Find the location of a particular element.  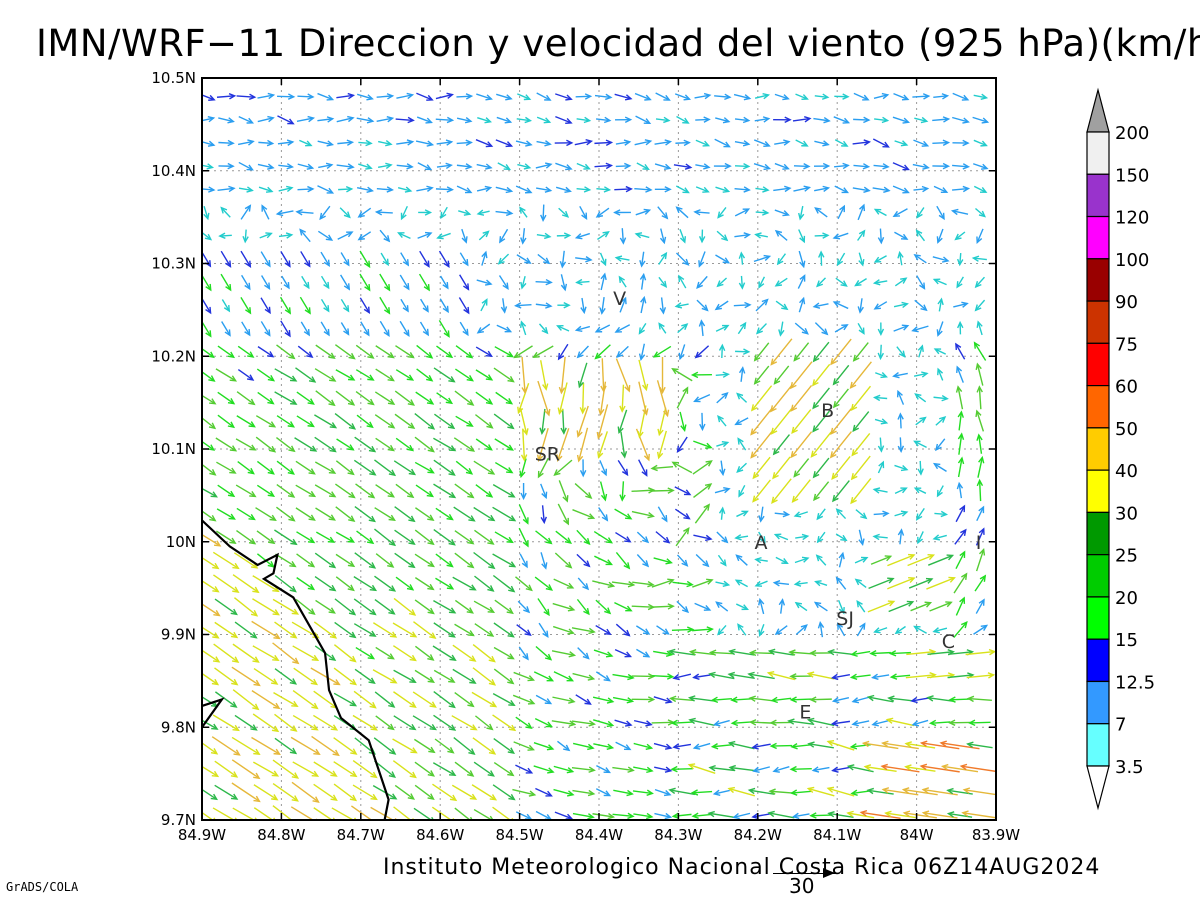

colorbar-label: 100 is located at coordinates (1132, 260).